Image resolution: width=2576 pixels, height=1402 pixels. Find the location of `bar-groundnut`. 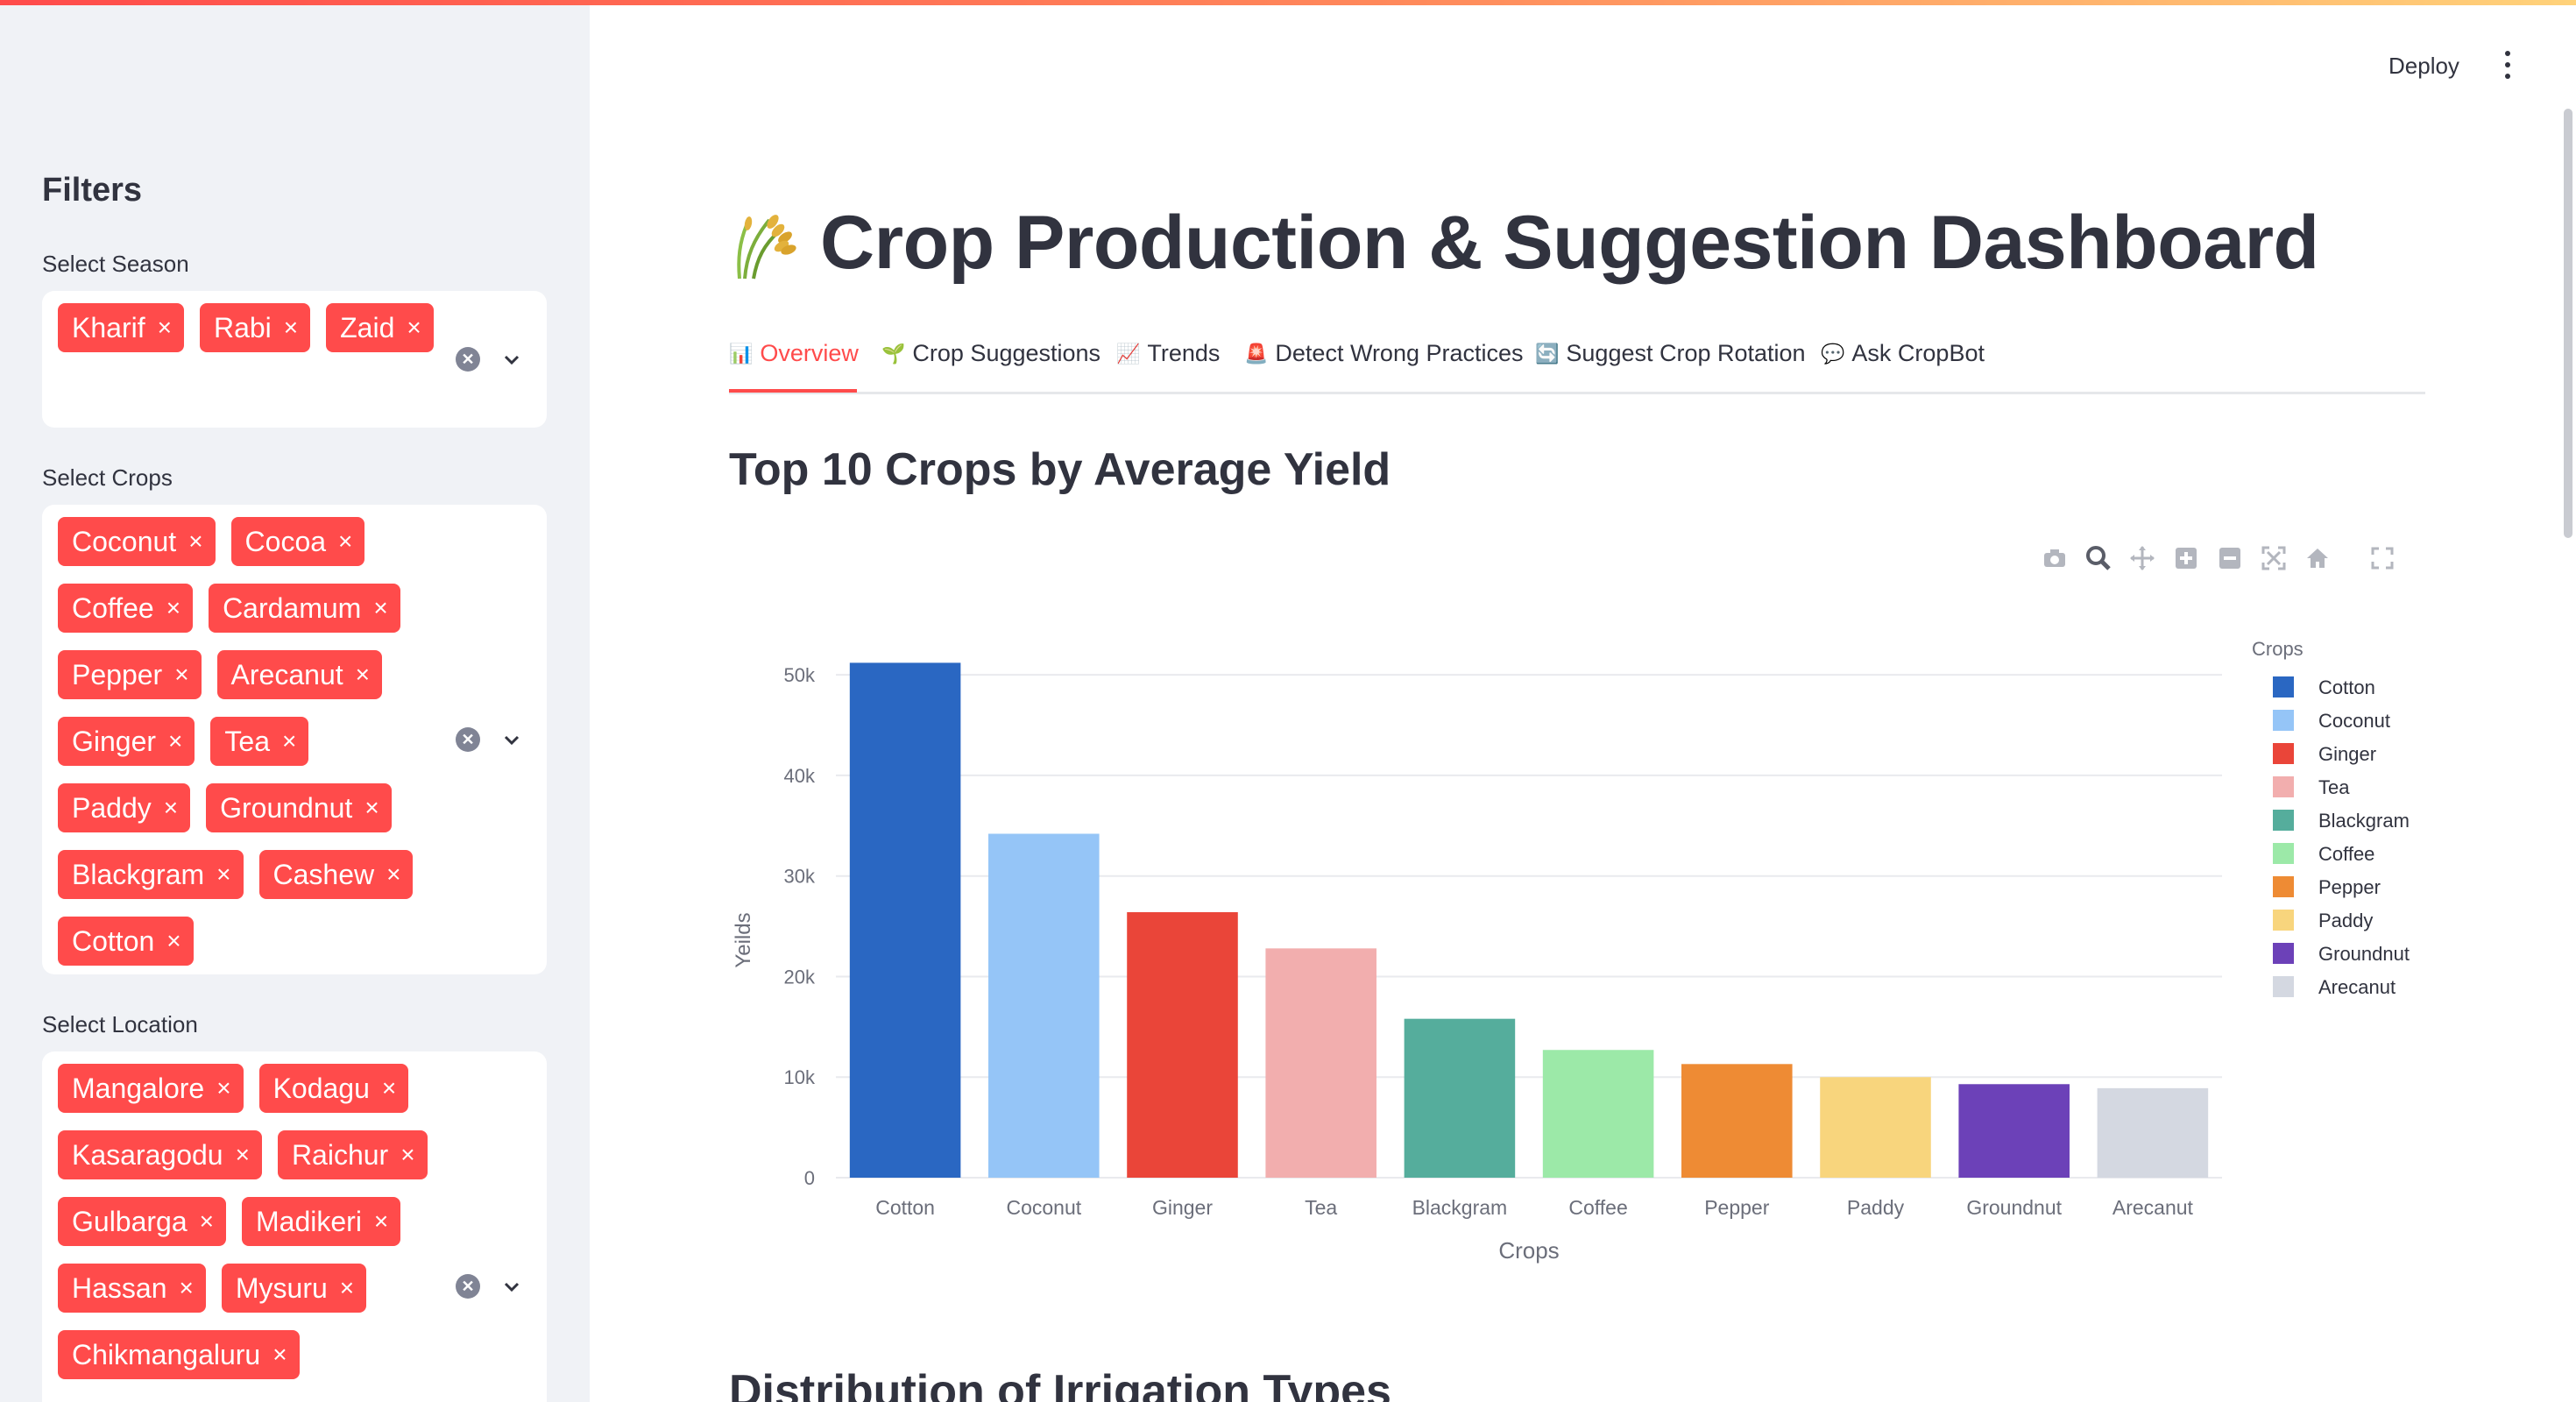

bar-groundnut is located at coordinates (2014, 1131).